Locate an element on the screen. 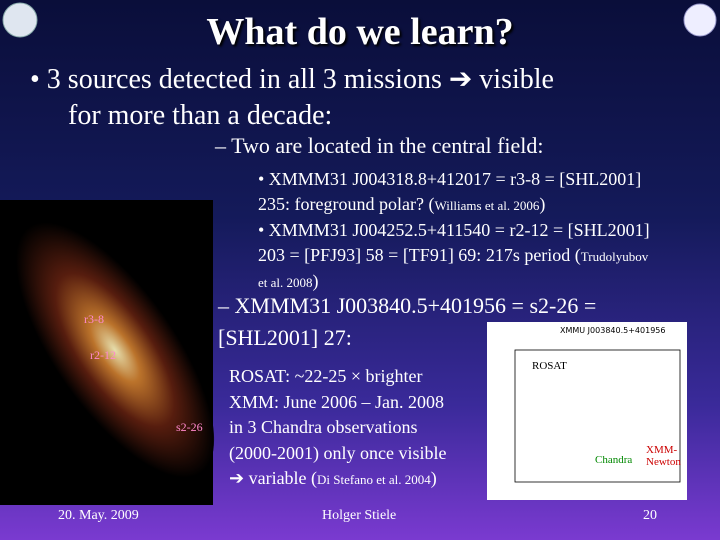 The height and width of the screenshot is (540, 720). title: What do we learn? is located at coordinates (360, 32).